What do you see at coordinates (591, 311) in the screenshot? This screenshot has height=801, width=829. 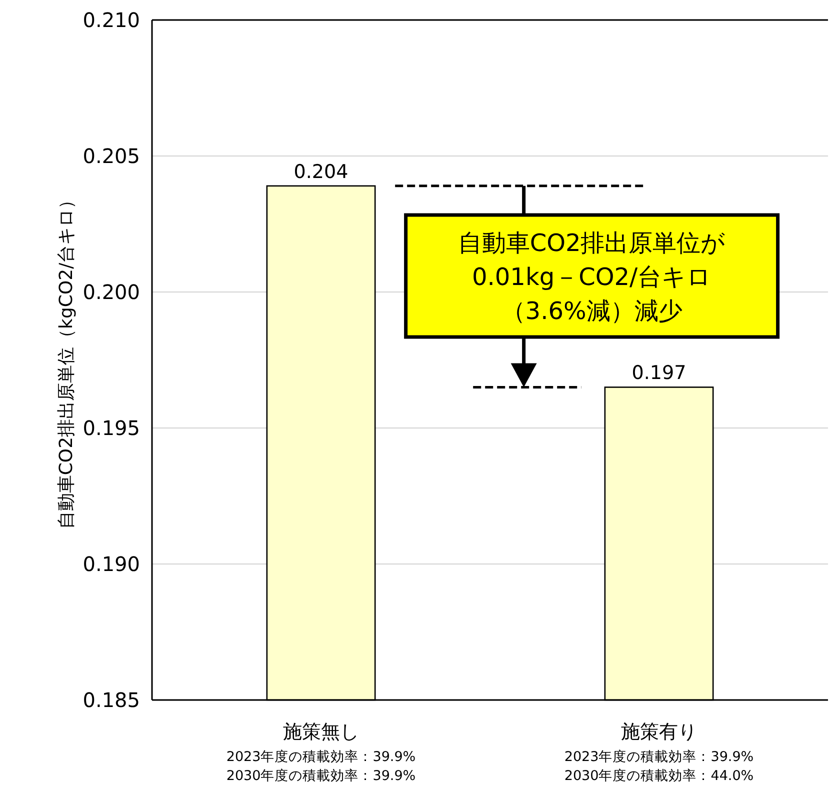 I see `annotation: （3.6%減）減少` at bounding box center [591, 311].